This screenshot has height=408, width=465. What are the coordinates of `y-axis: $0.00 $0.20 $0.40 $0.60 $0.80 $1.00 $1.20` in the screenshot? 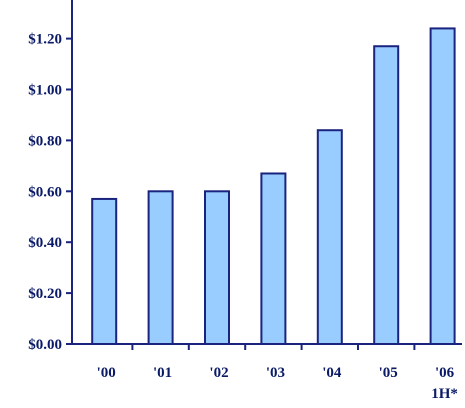 It's located at (50, 176).